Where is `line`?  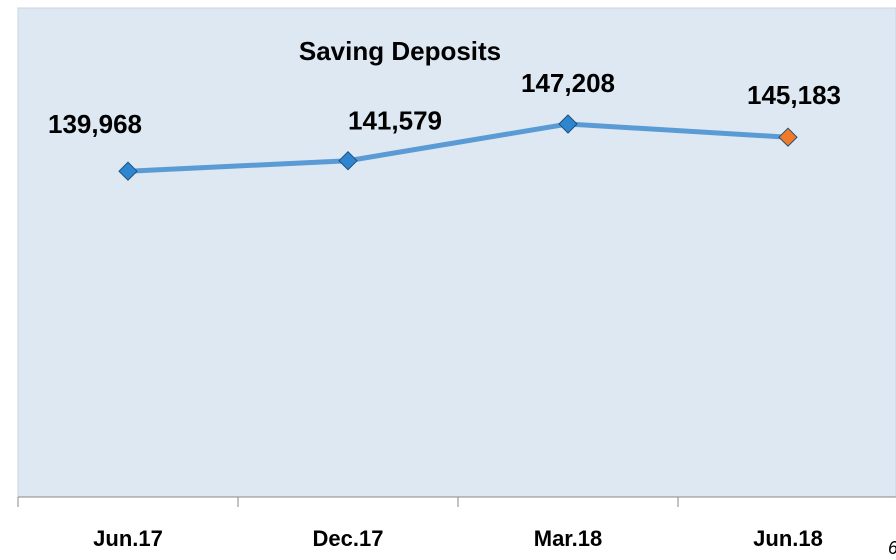 line is located at coordinates (458, 147).